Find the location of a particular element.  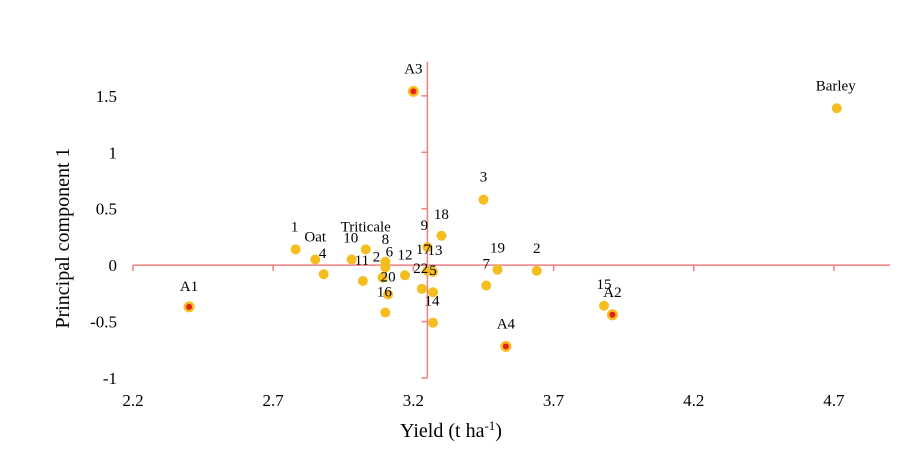

point-label: Oat is located at coordinates (315, 238).